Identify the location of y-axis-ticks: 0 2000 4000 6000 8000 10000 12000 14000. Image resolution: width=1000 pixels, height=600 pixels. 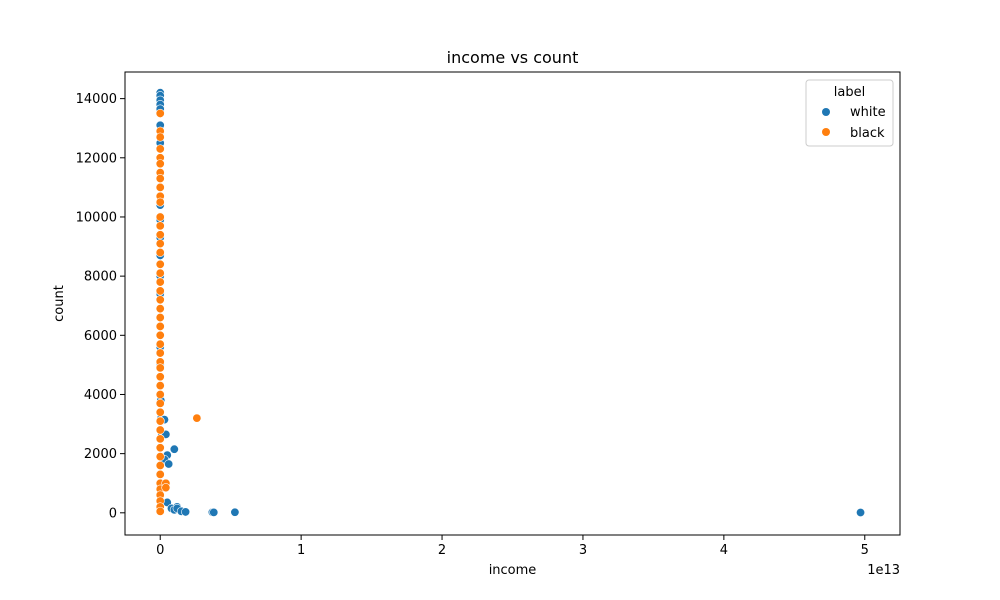
(100, 306).